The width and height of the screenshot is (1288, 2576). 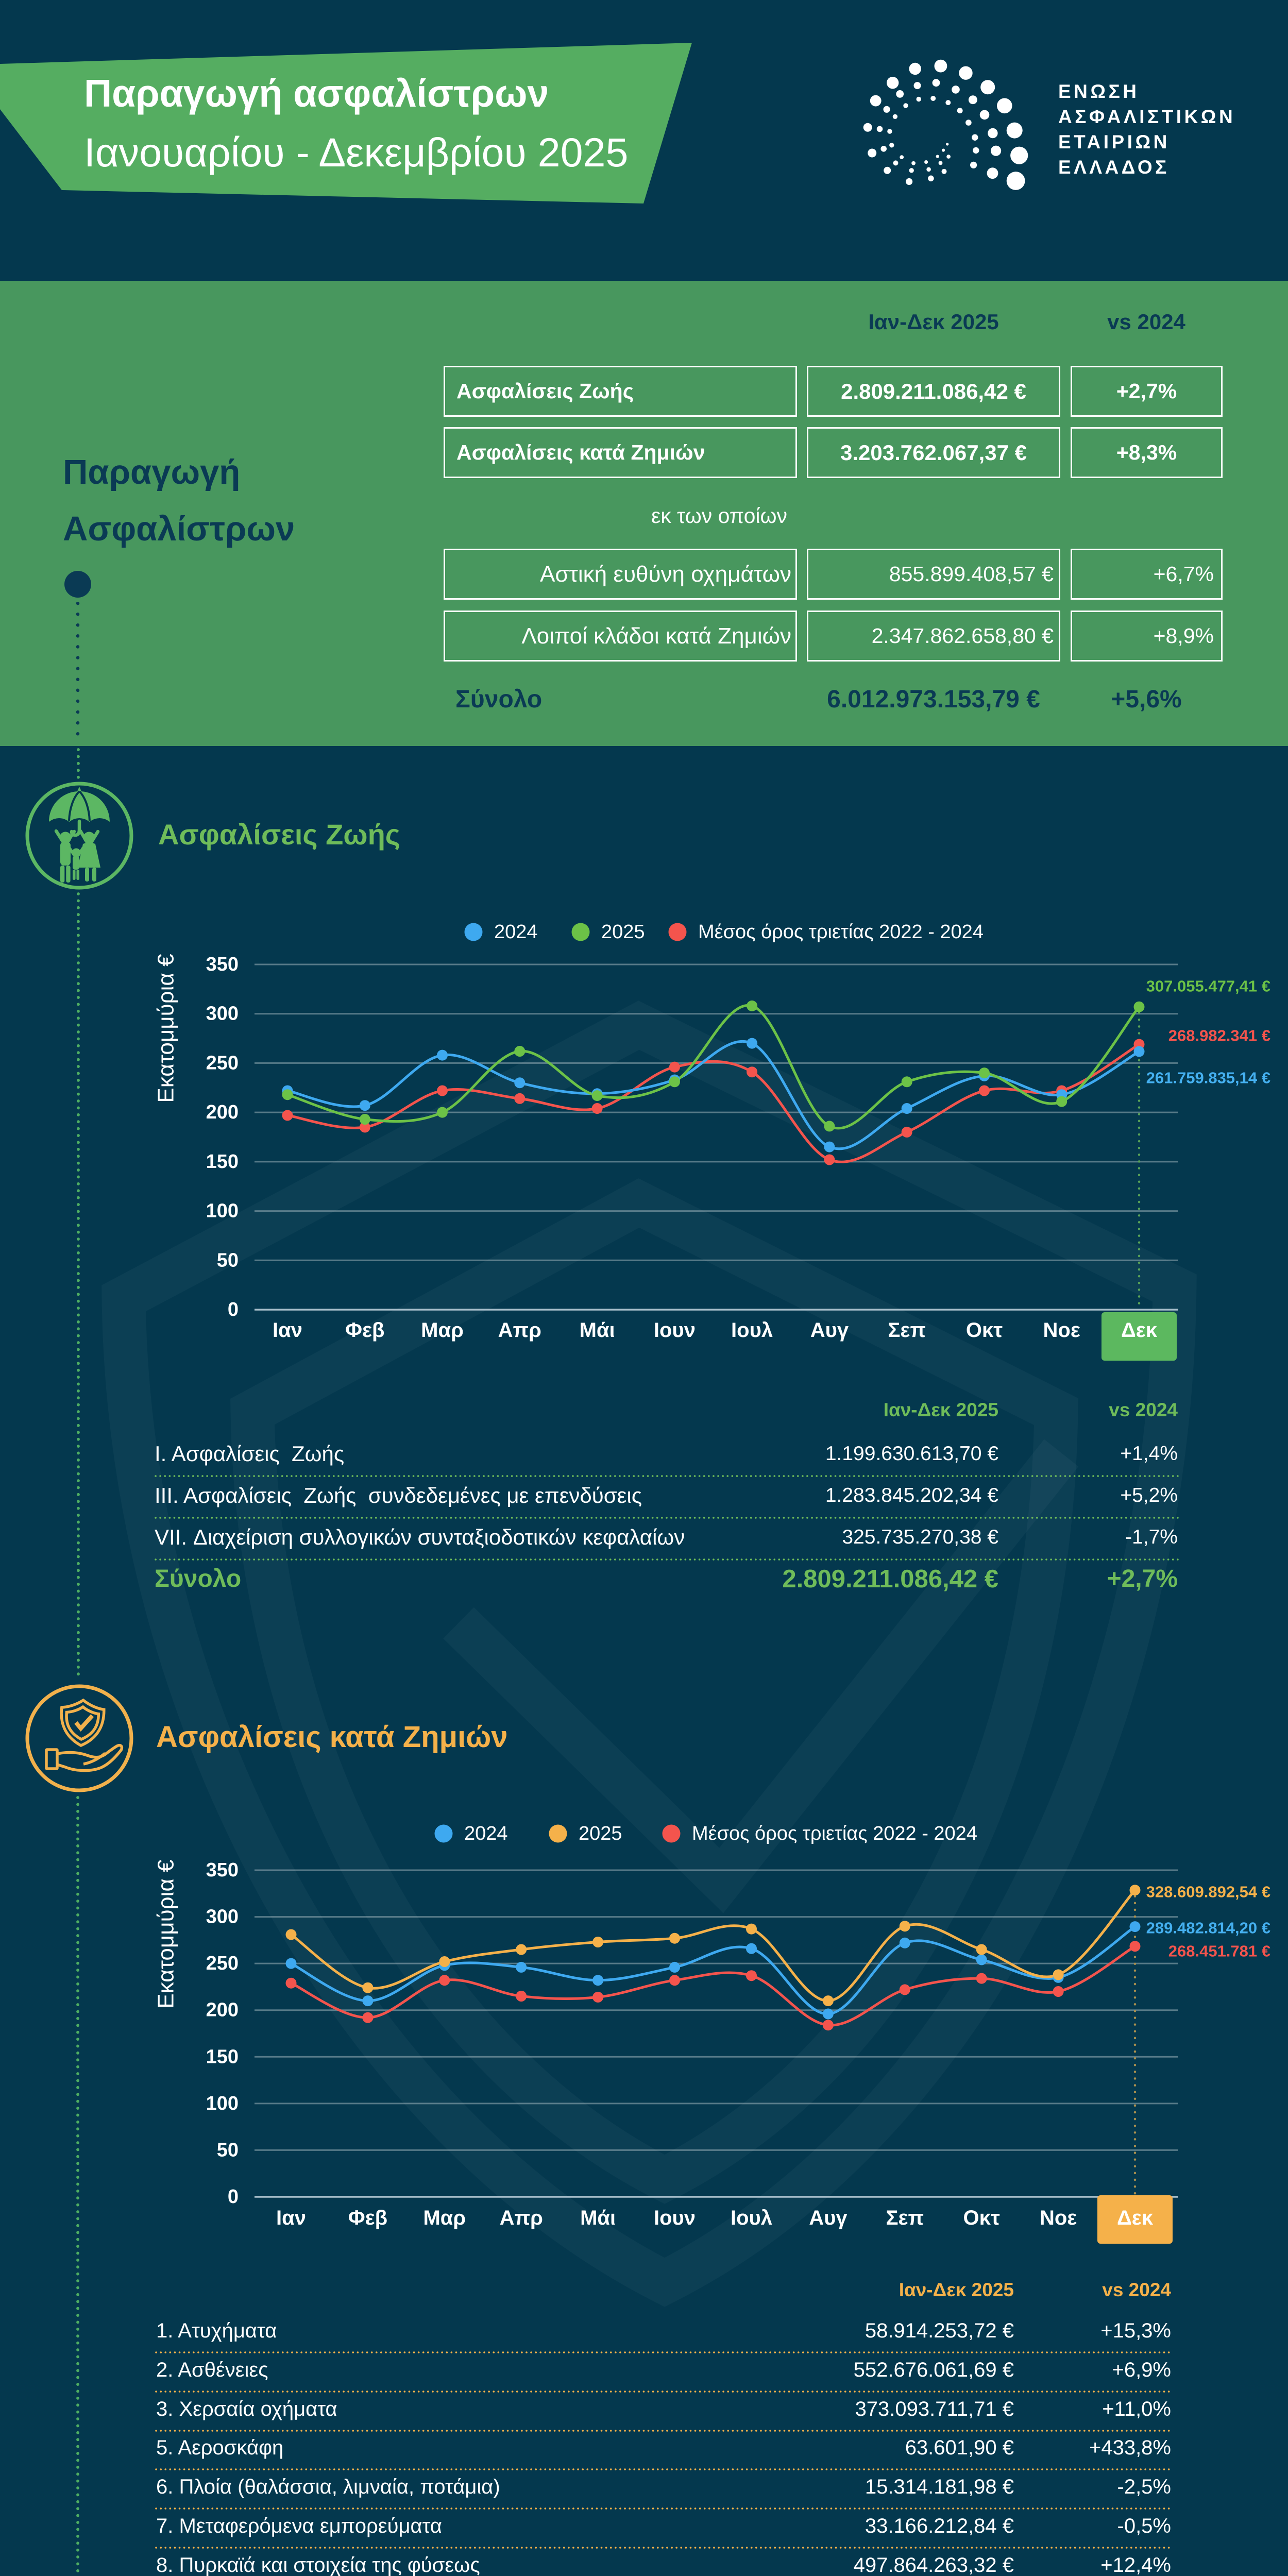 I want to click on svg-text: 268.982.341 €, so click(x=1219, y=1036).